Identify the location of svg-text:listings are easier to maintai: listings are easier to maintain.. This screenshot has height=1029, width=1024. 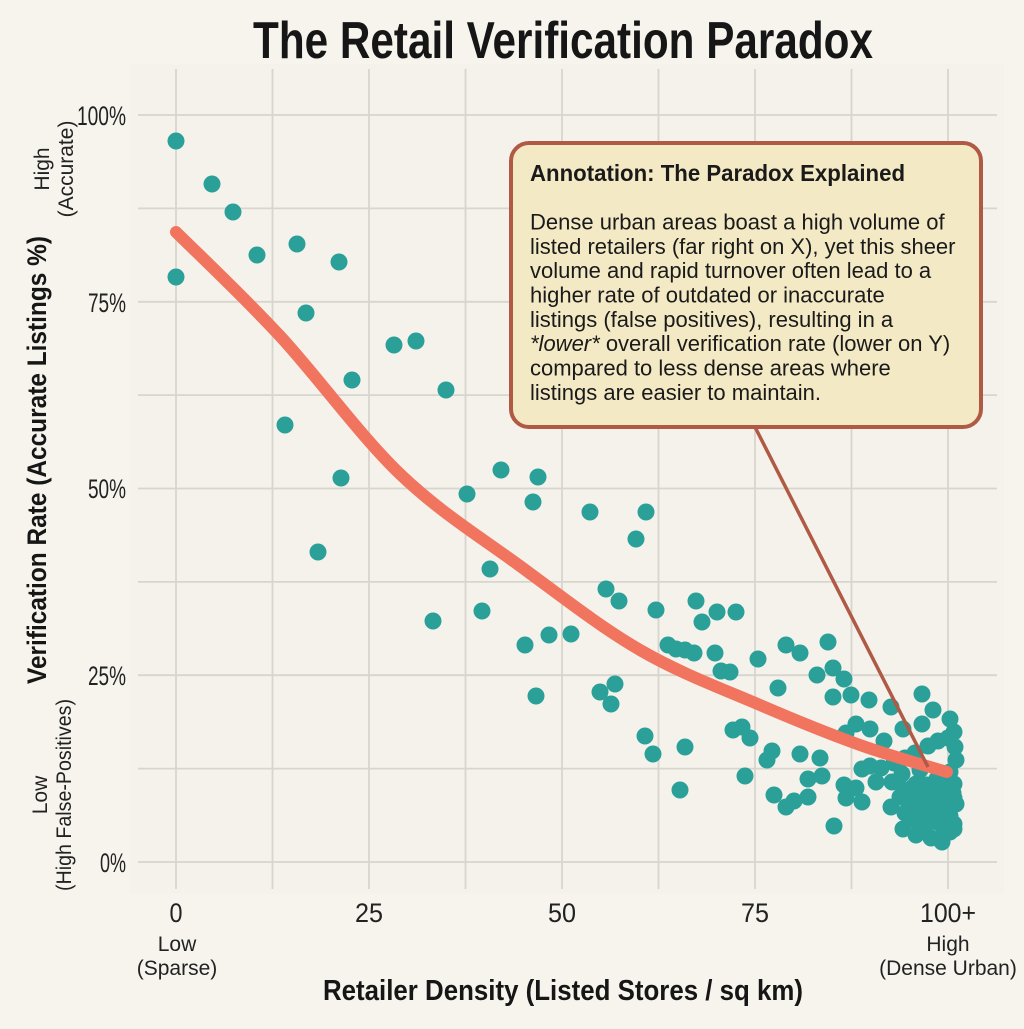
(675, 392).